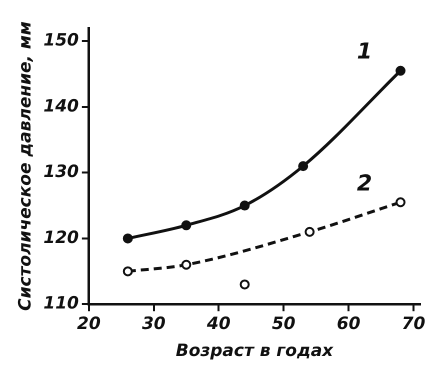 The image size is (442, 374). I want to click on series-label: 1, so click(364, 52).